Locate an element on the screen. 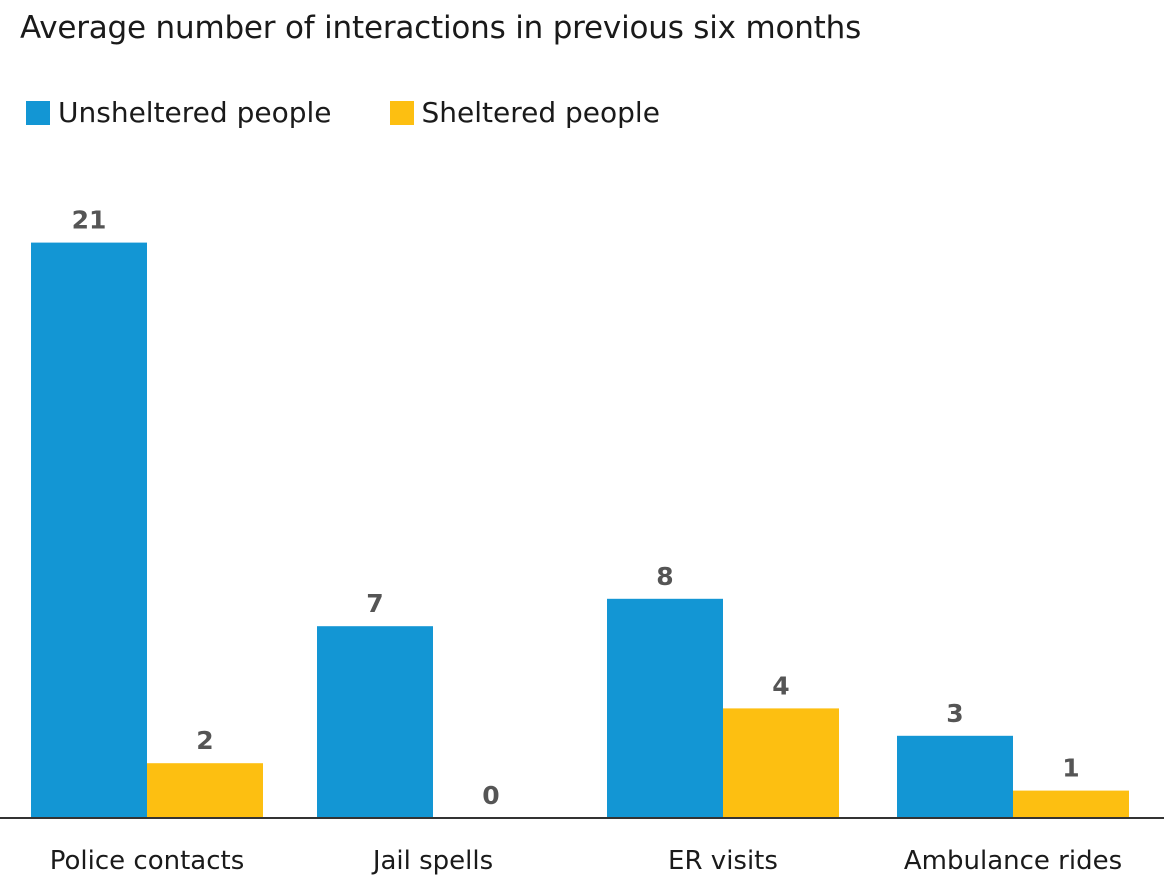  value-label-unsheltered-police-contacts: 21 is located at coordinates (89, 220).